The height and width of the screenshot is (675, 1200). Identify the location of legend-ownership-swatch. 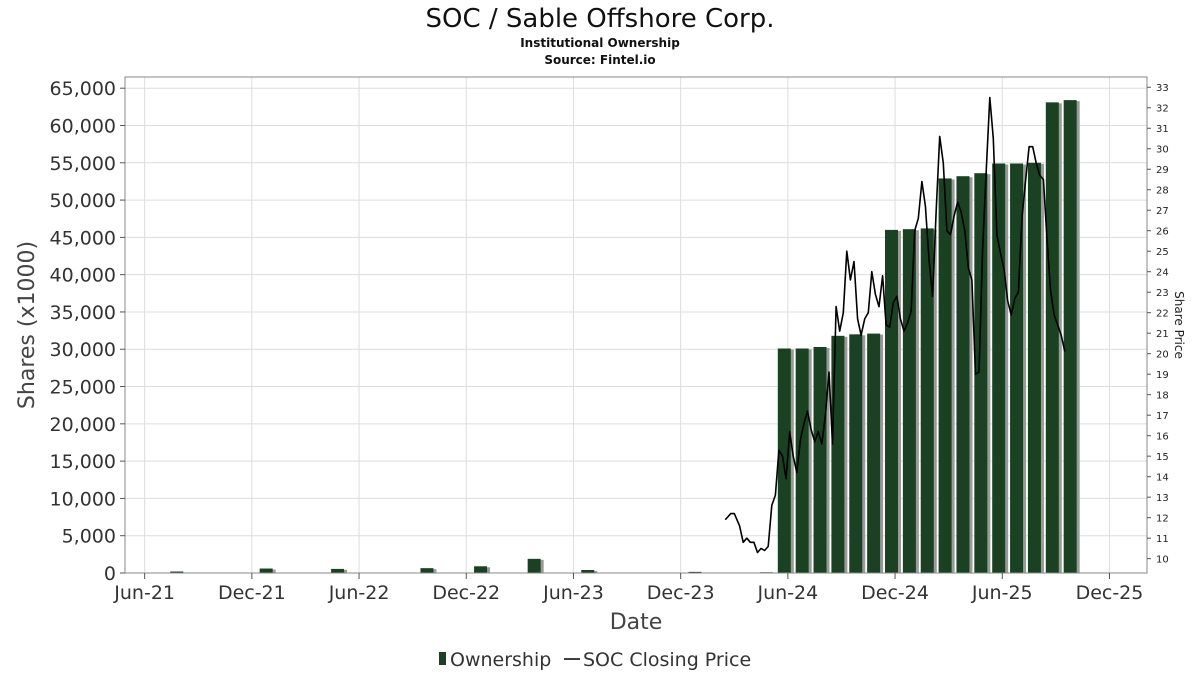
(442, 658).